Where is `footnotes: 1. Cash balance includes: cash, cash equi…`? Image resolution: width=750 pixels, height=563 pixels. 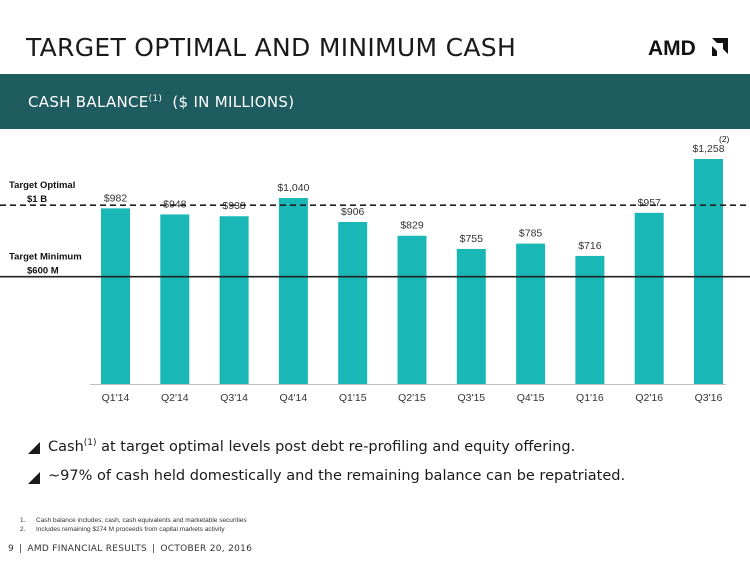 footnotes: 1. Cash balance includes: cash, cash equi… is located at coordinates (133, 526).